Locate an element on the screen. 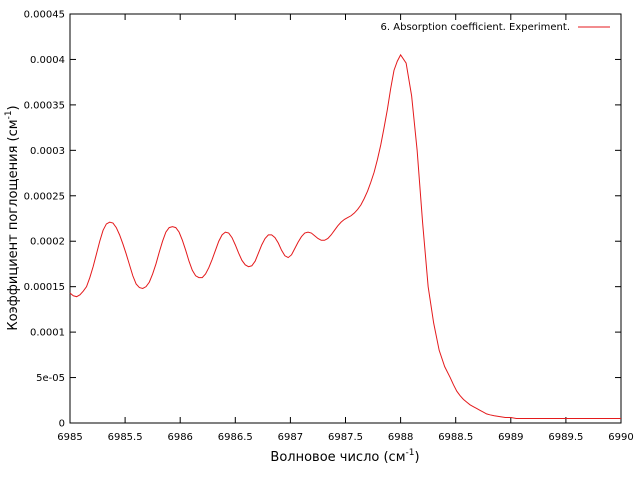 This screenshot has height=480, width=640. x-tick-label: 6988 is located at coordinates (400, 437).